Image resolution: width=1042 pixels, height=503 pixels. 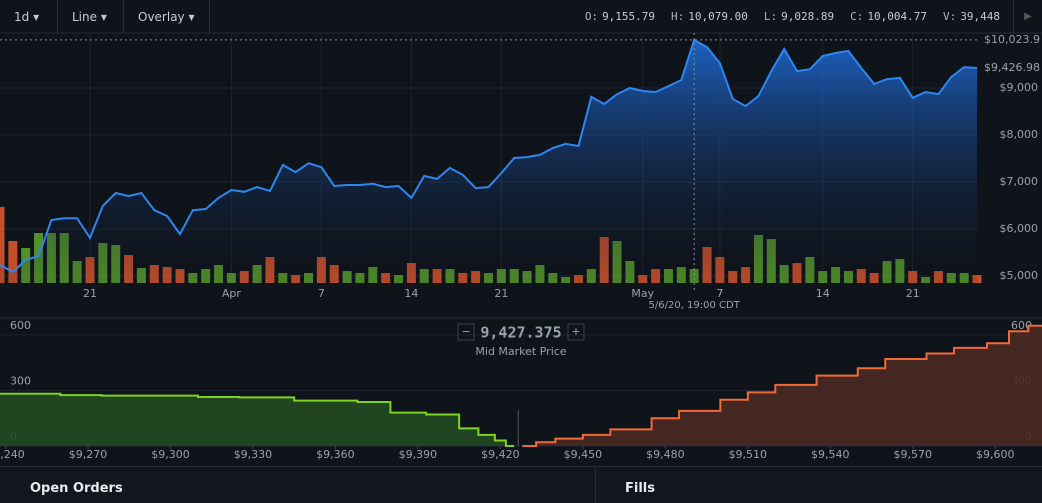 What do you see at coordinates (629, 16) in the screenshot?
I see `ohlc-value: 9,155.79` at bounding box center [629, 16].